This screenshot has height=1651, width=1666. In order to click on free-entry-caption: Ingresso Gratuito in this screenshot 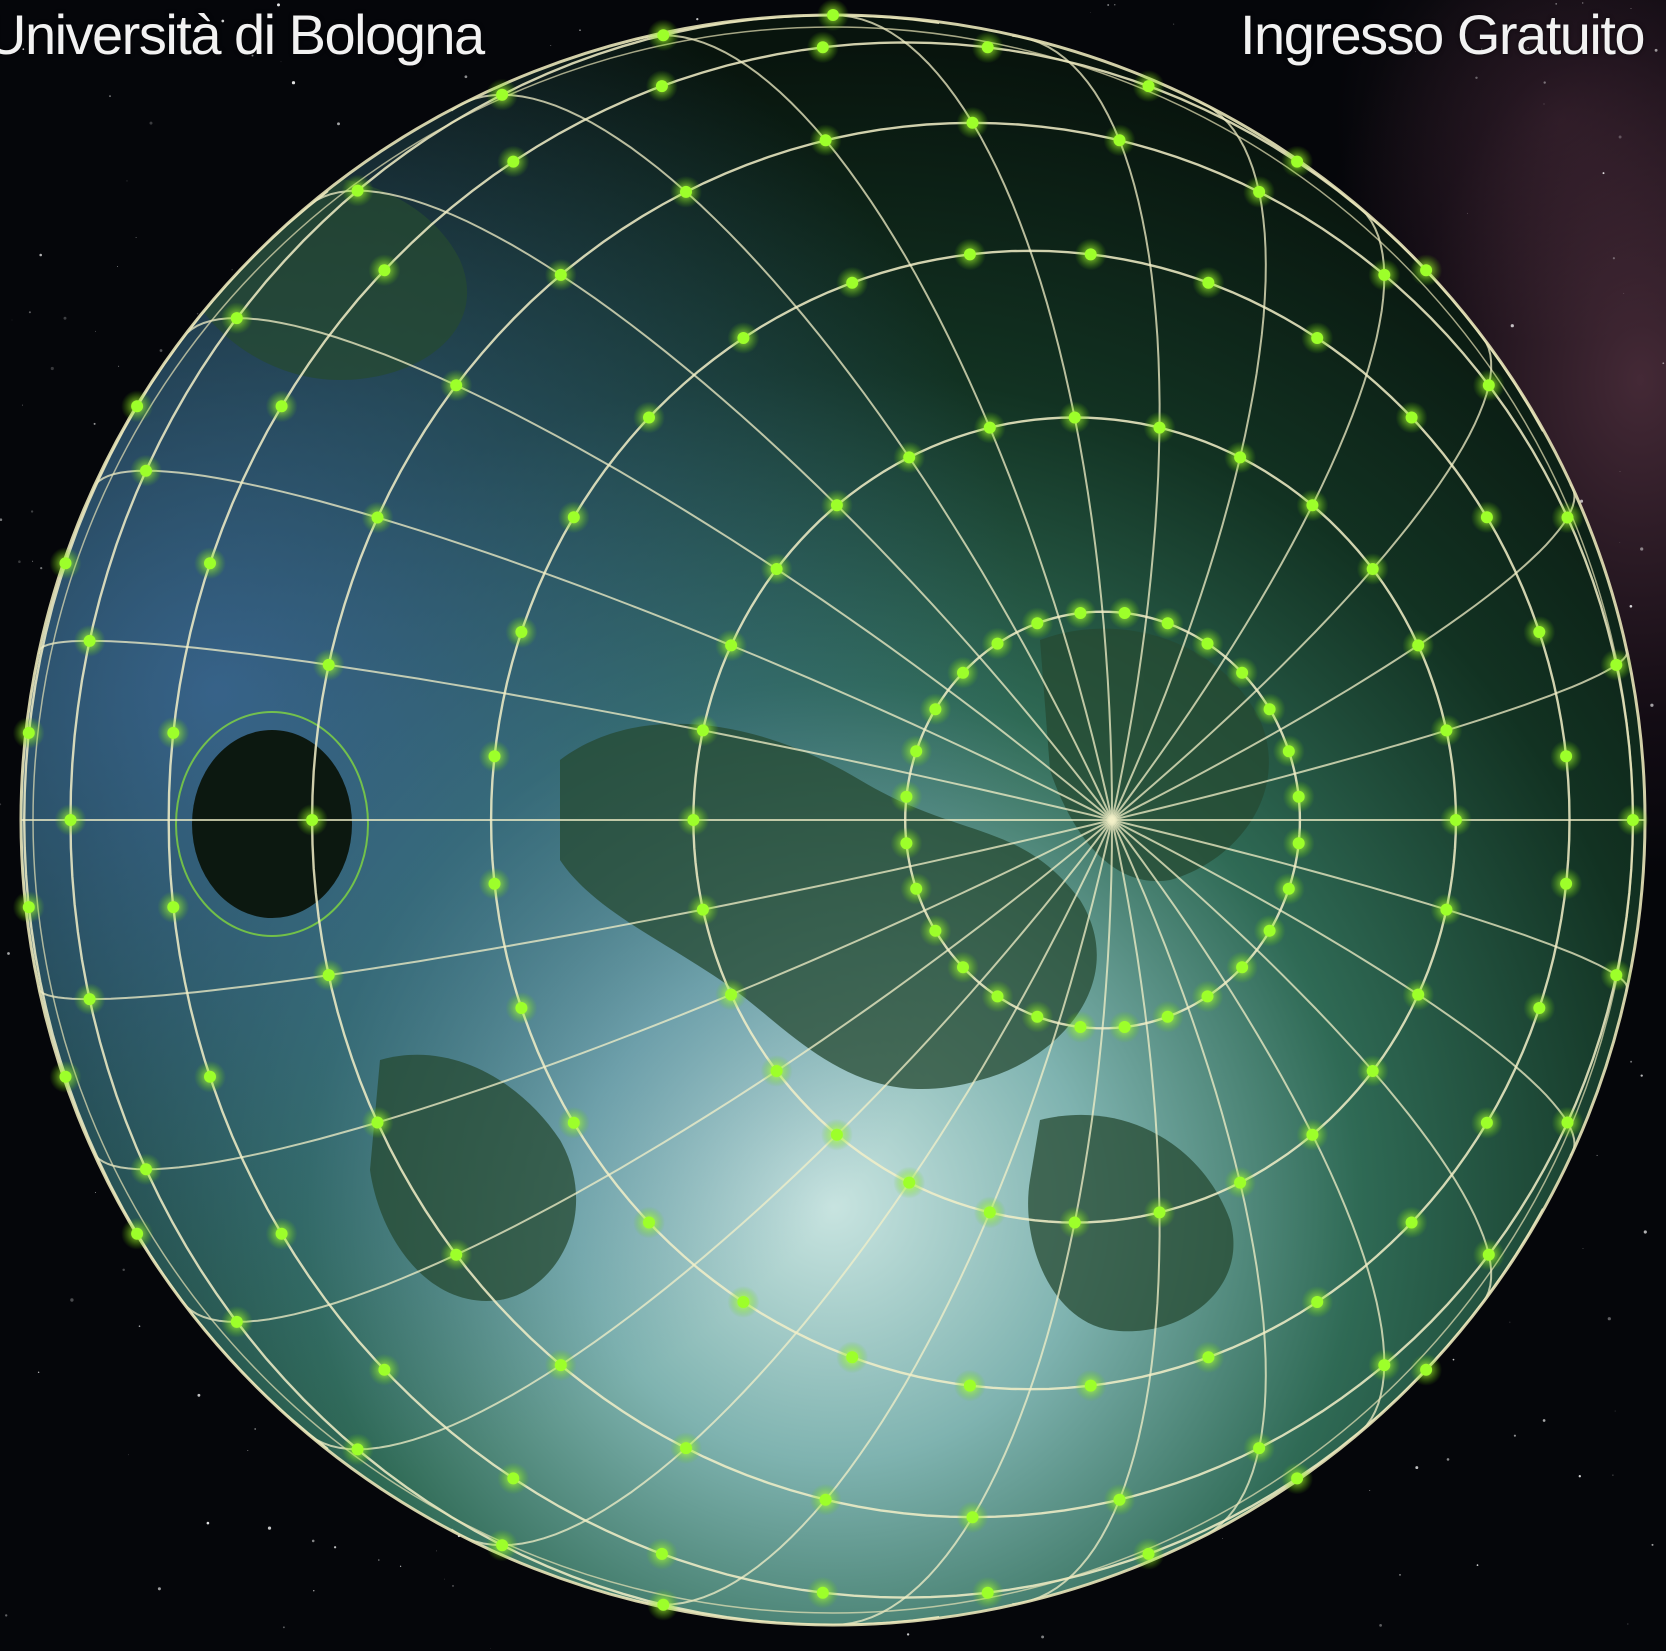, I will do `click(1443, 34)`.